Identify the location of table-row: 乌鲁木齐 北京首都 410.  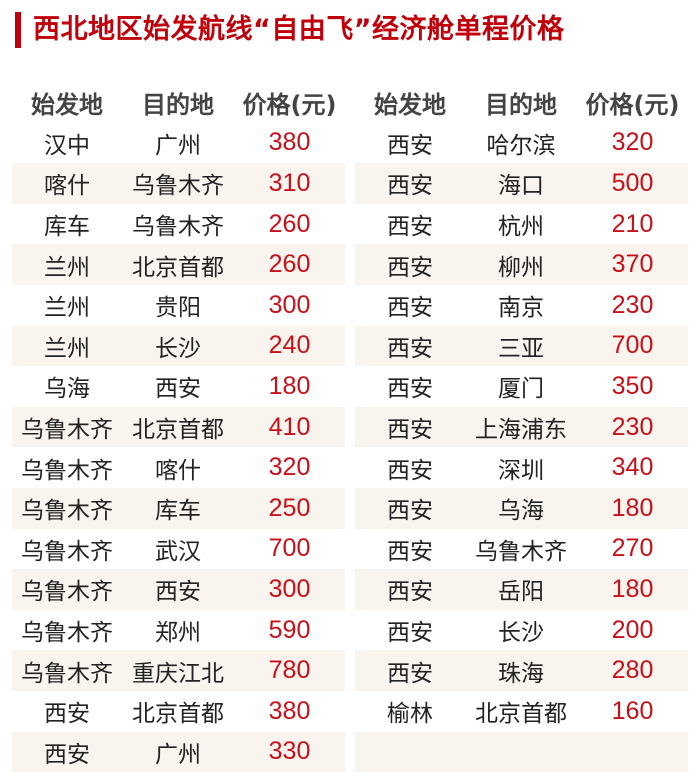
(178, 427).